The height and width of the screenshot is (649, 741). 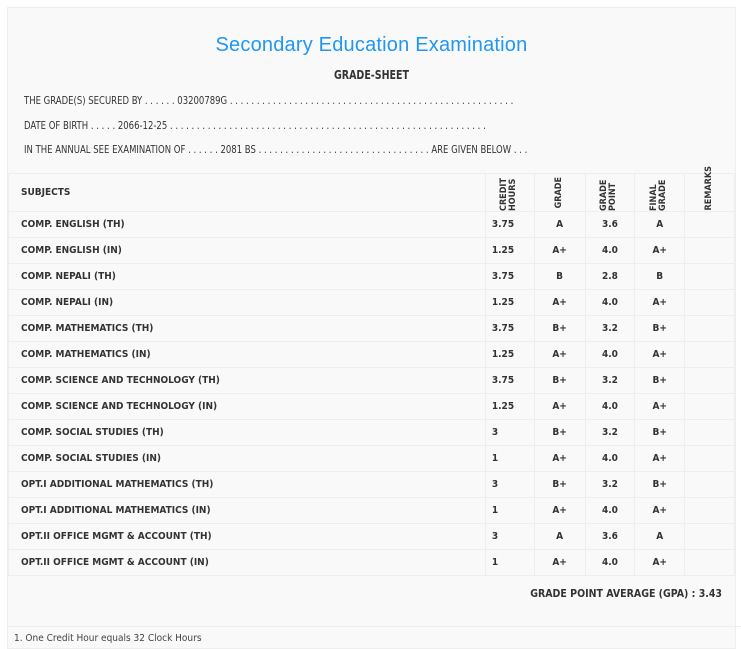 I want to click on subject-cell: COMP. ENGLISH (IN), so click(x=247, y=250).